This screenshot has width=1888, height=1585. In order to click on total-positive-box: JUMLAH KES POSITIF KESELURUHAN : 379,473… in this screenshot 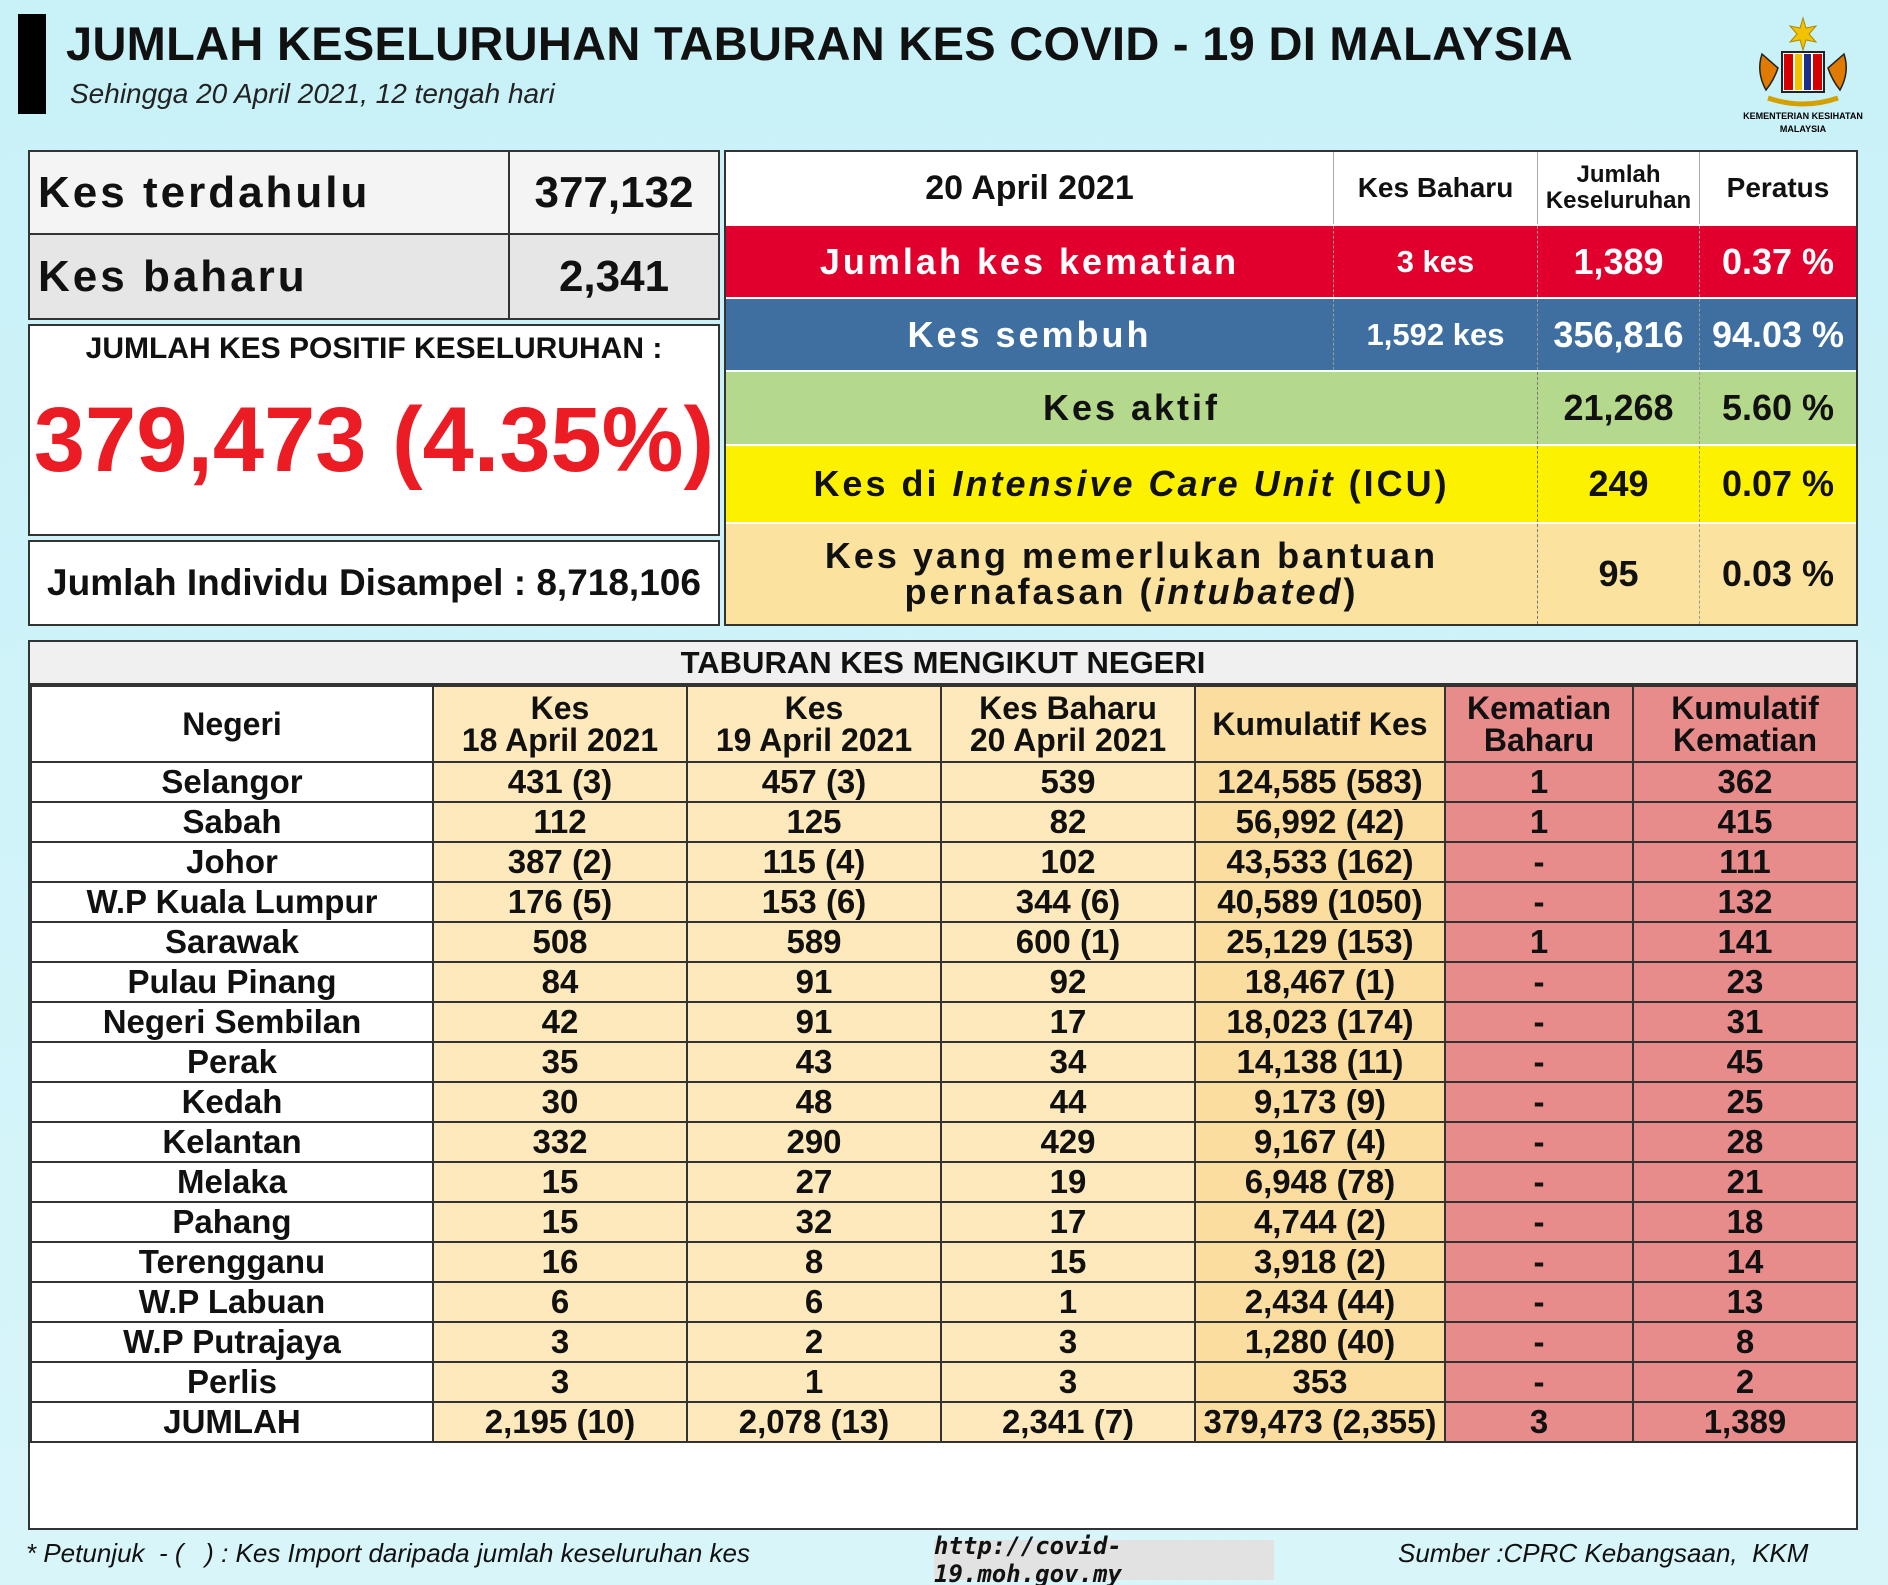, I will do `click(374, 430)`.